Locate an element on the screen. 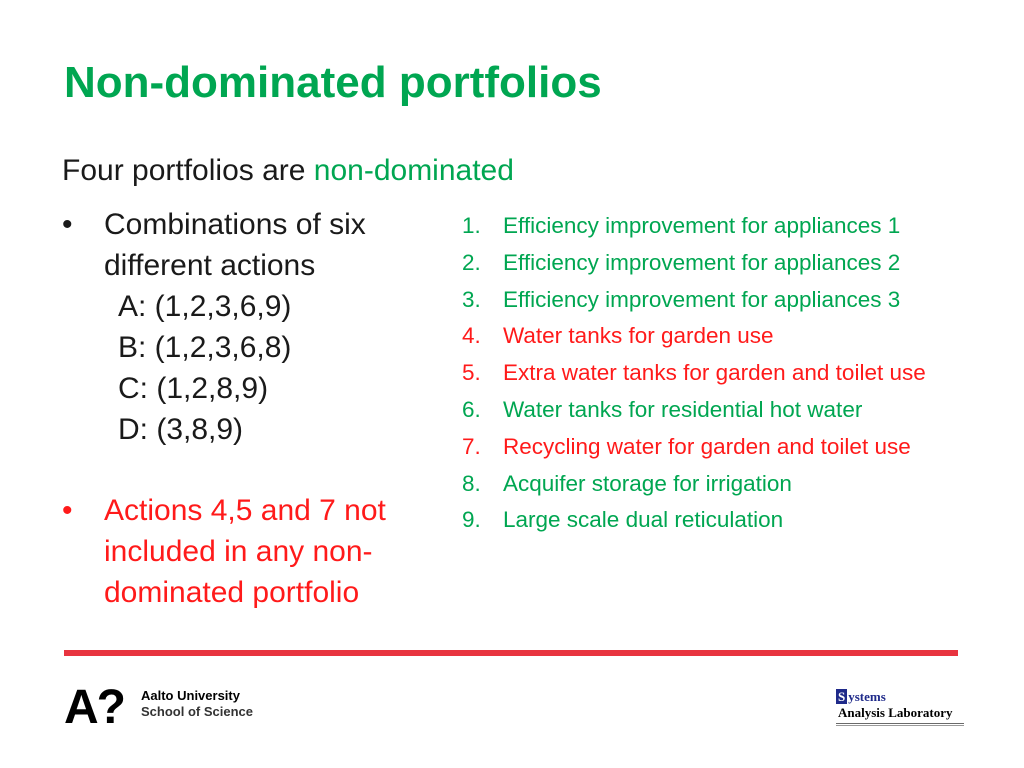  aalto-wordmark: Aalto University School of Science is located at coordinates (197, 704).